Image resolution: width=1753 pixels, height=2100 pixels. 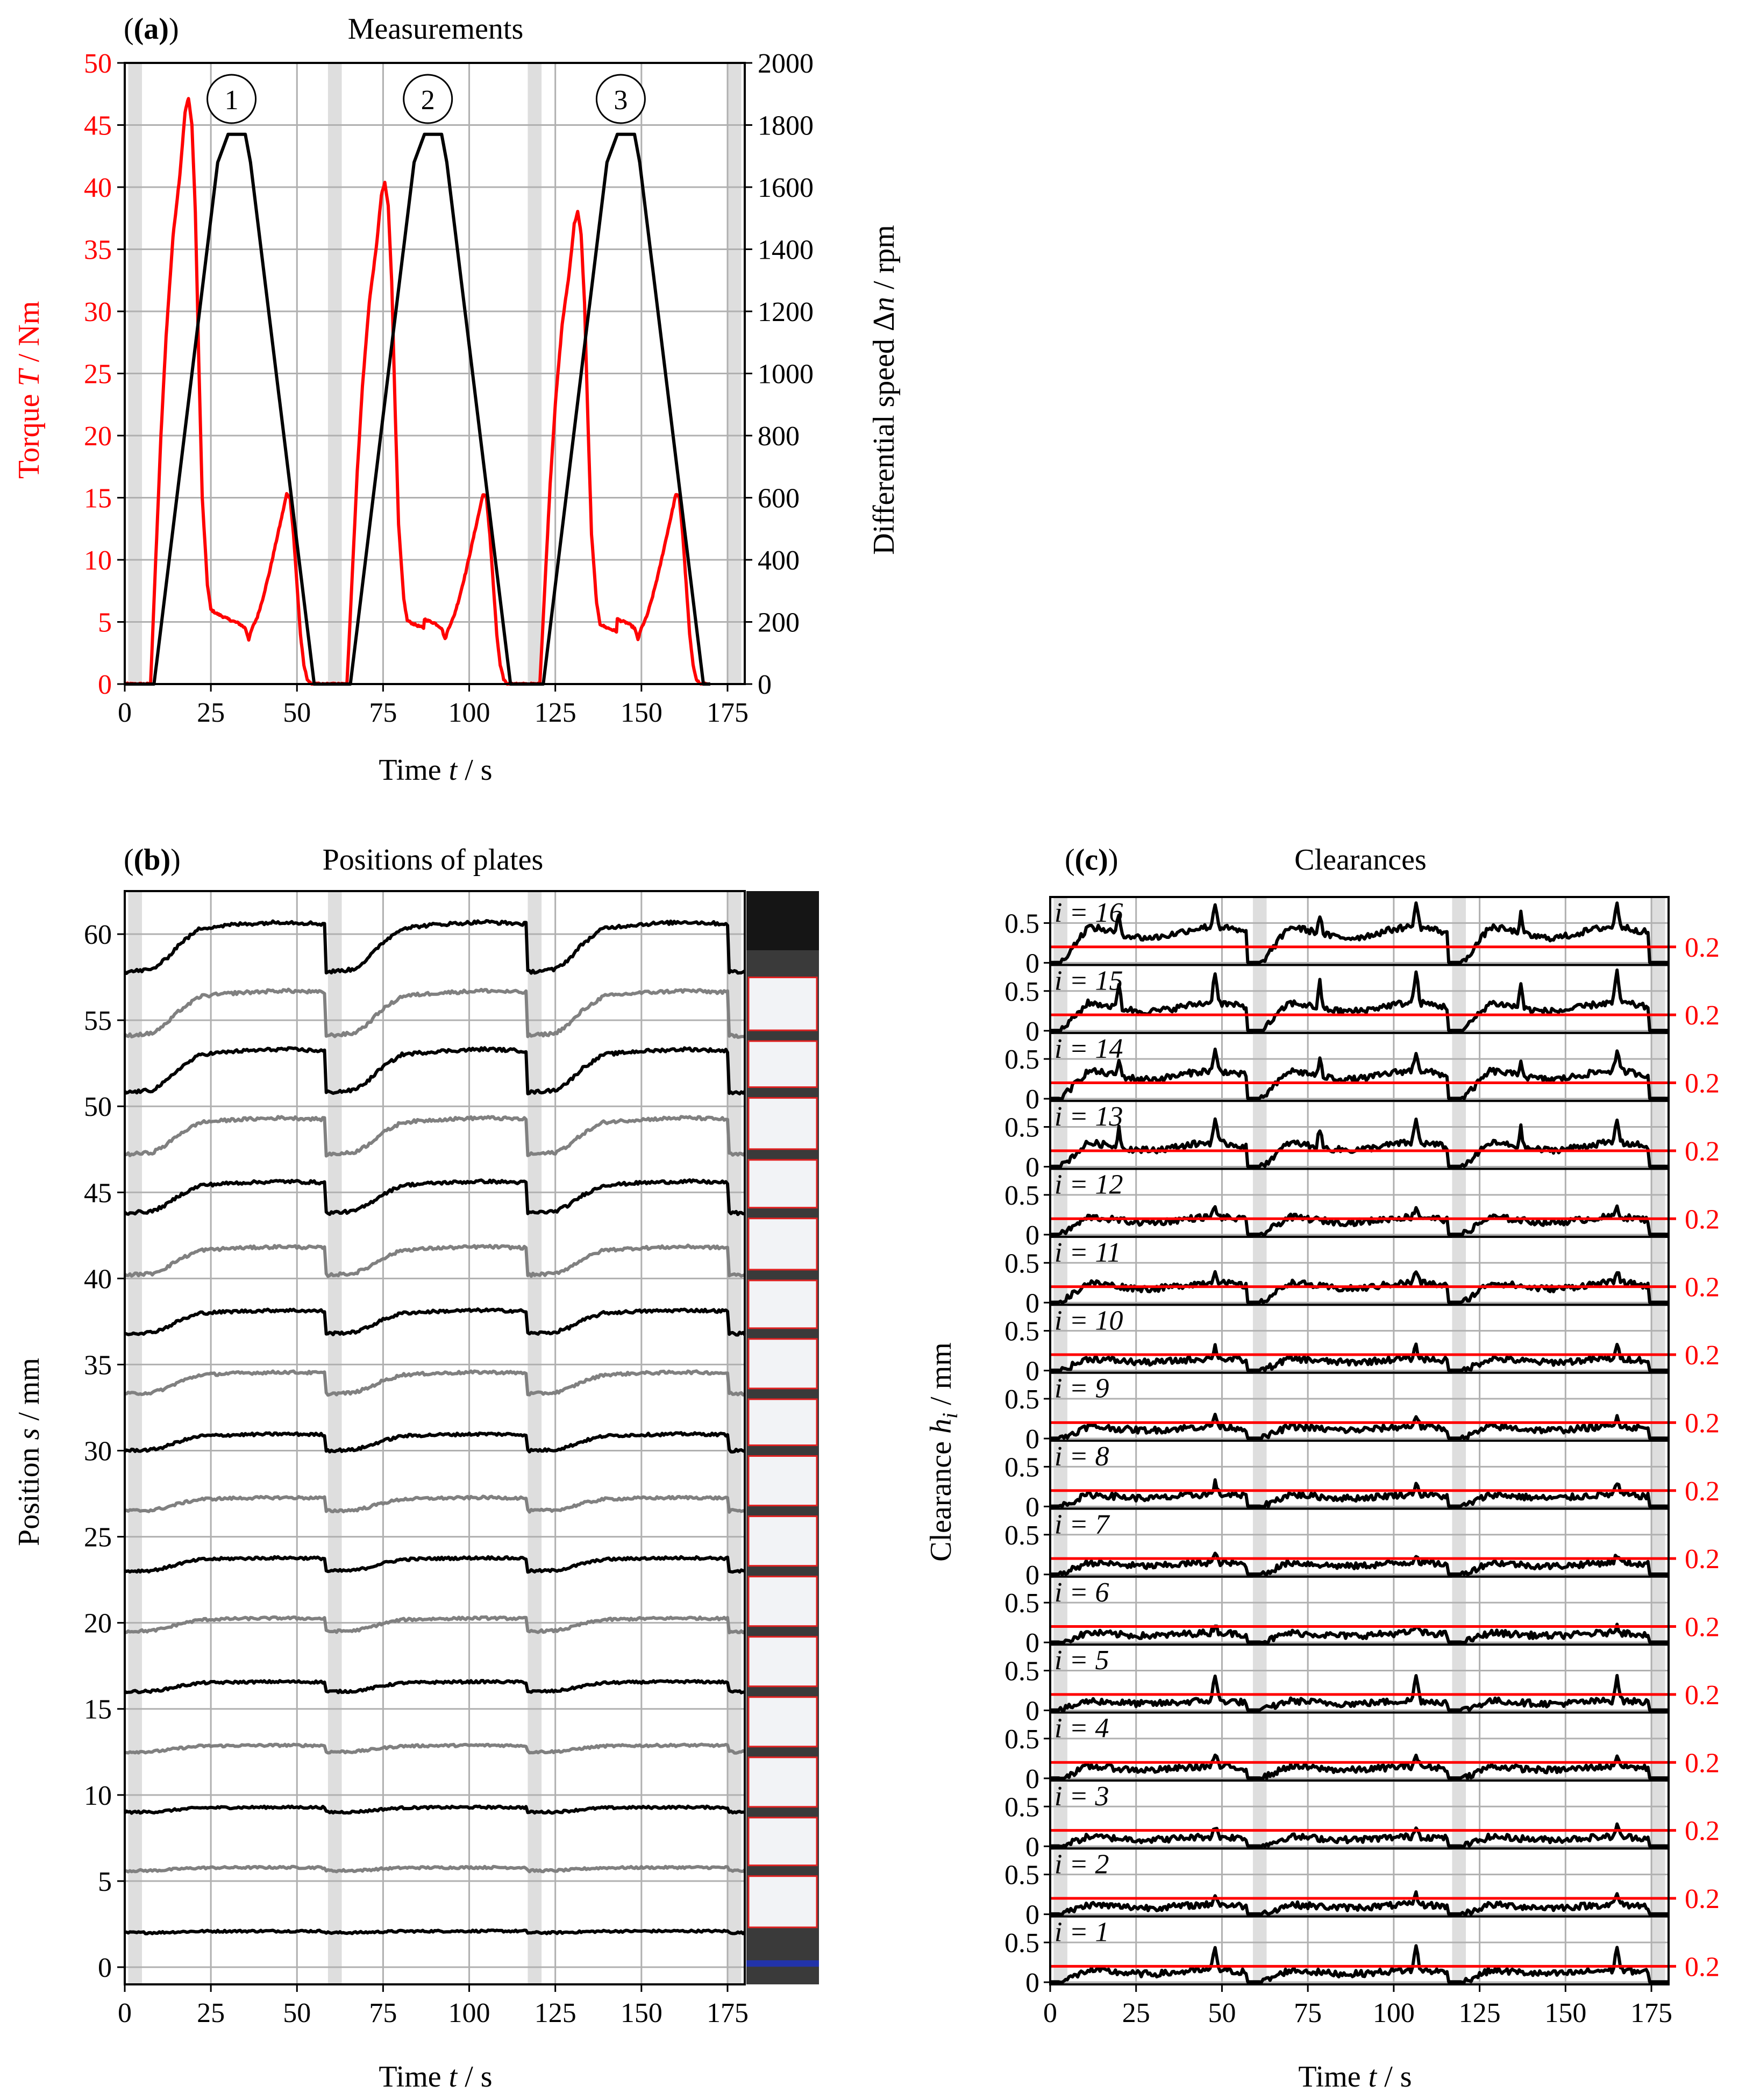 I want to click on subplot-label: i = 7, so click(x=1082, y=1524).